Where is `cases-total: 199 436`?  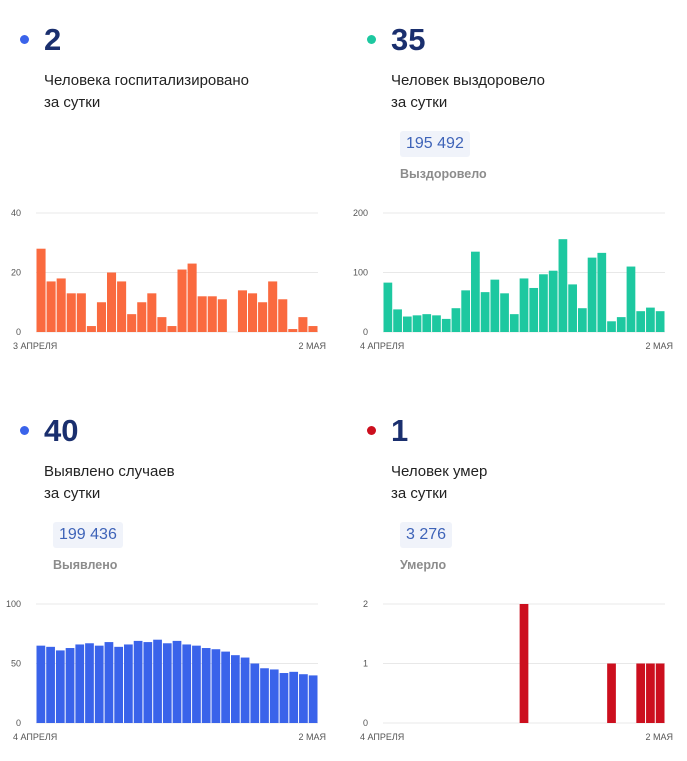 cases-total: 199 436 is located at coordinates (88, 535).